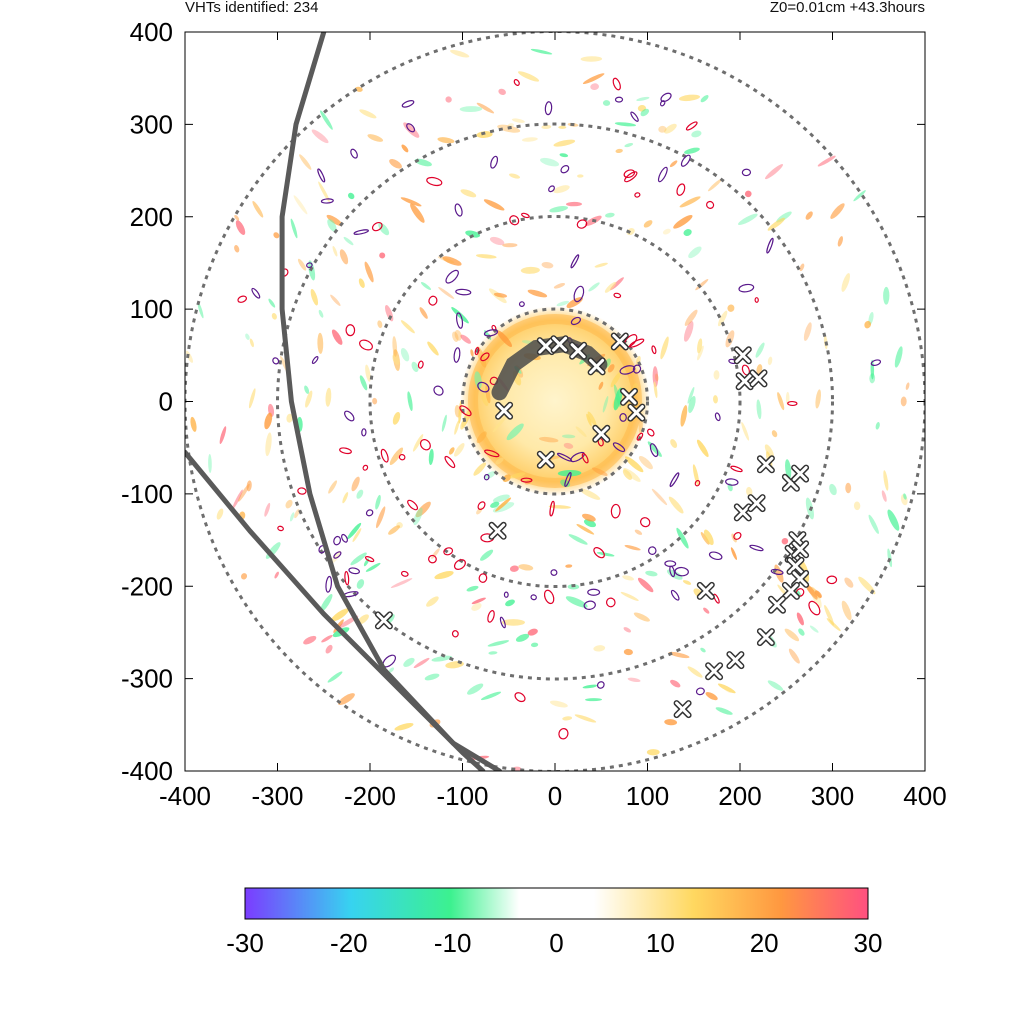  What do you see at coordinates (555, 401) in the screenshot?
I see `storm-core-shading` at bounding box center [555, 401].